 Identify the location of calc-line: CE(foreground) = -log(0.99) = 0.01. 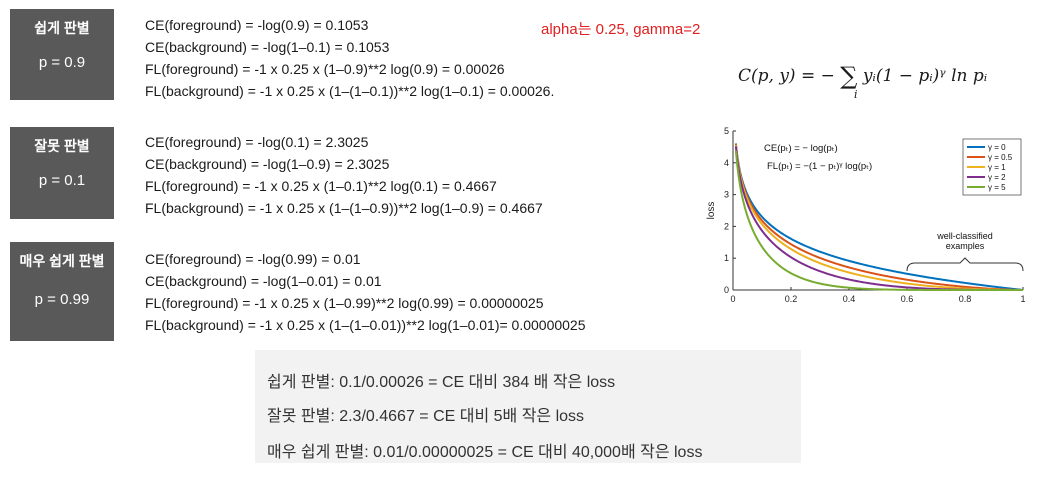
(253, 259).